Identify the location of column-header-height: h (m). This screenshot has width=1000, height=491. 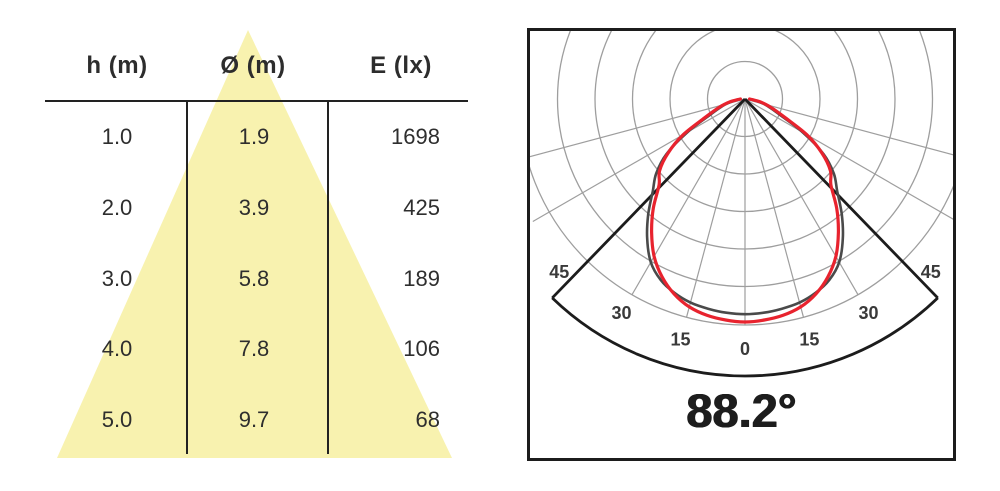
(117, 65).